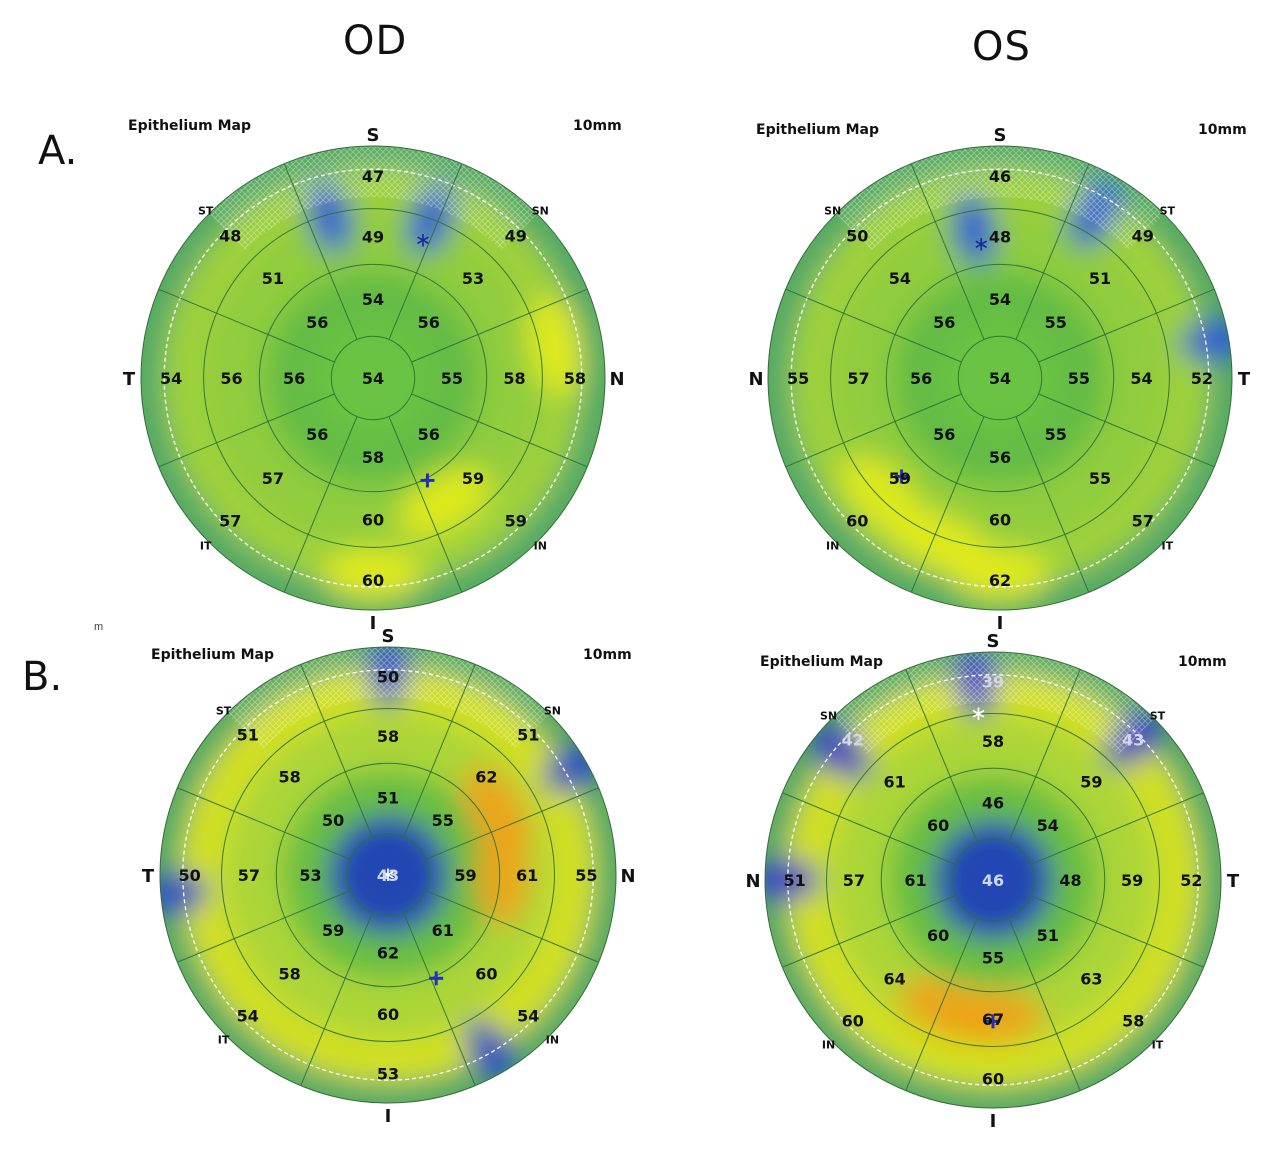 The image size is (1280, 1172). I want to click on sector-value: 59, so click(516, 521).